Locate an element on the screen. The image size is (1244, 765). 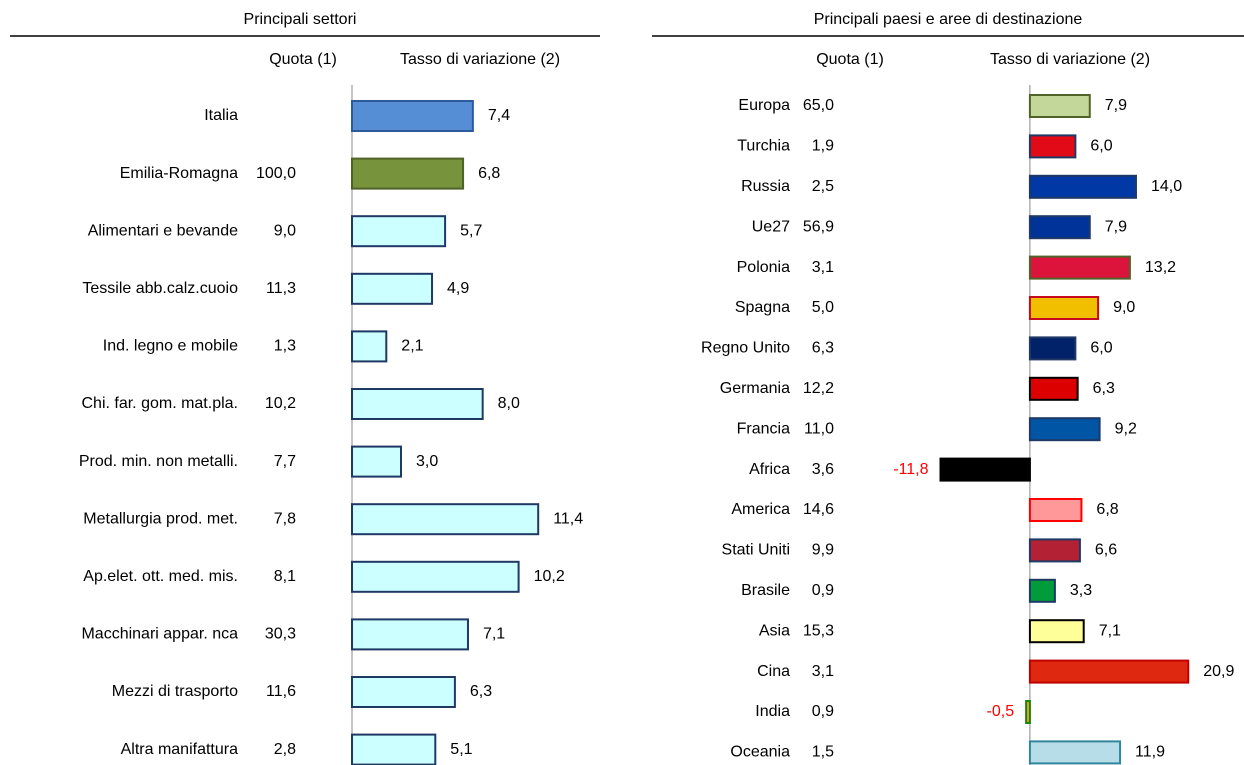
category-label: America is located at coordinates (760, 509).